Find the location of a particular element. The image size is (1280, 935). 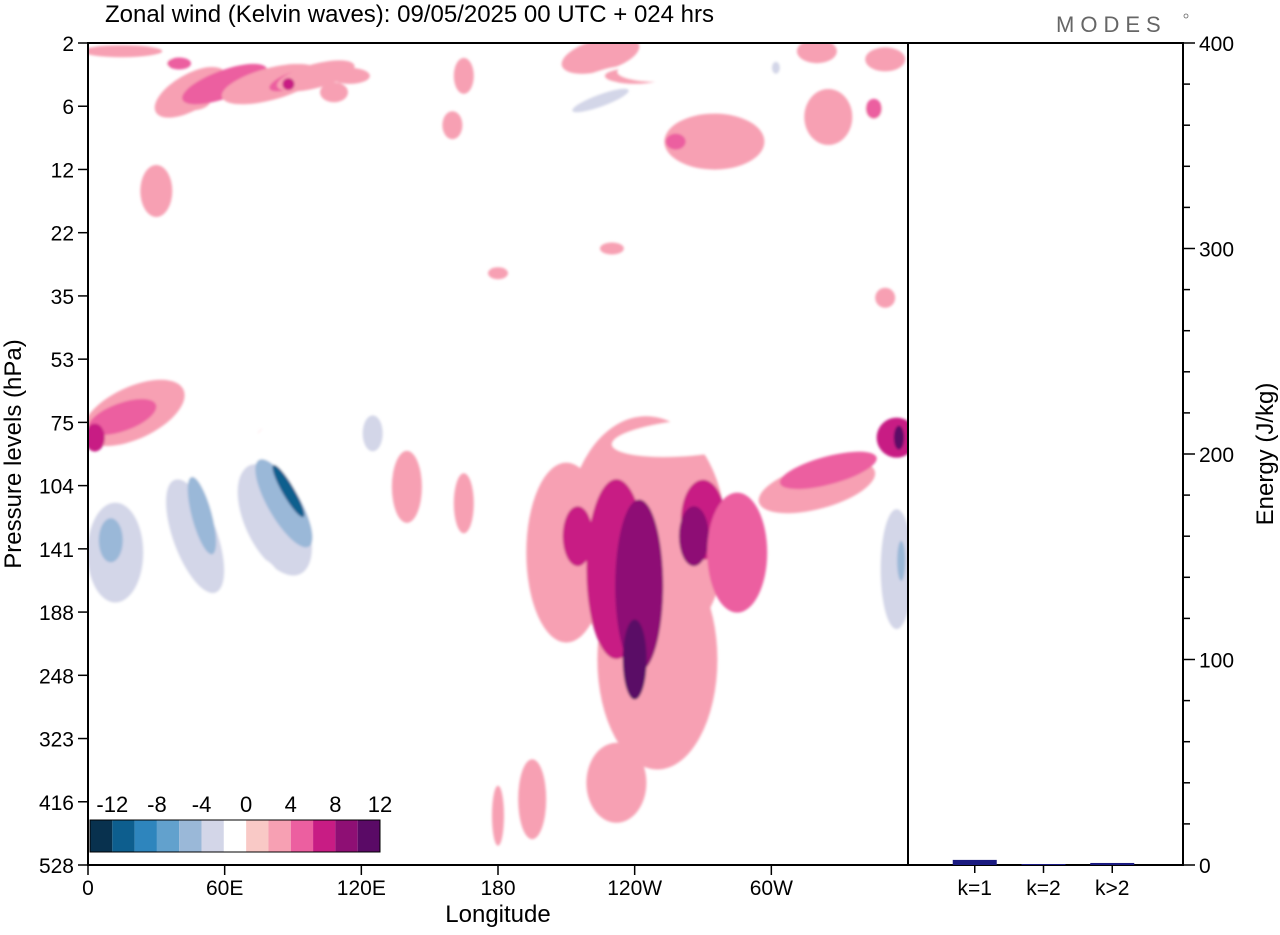

x-tick-label: 120W is located at coordinates (634, 888).